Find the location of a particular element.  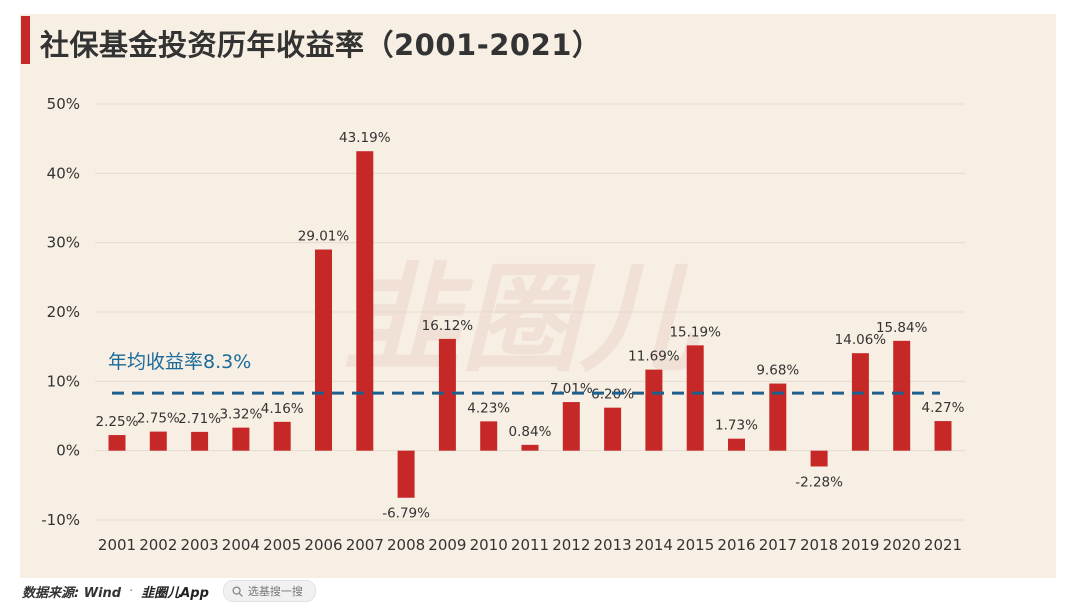

data-label: 4.27% is located at coordinates (943, 408).